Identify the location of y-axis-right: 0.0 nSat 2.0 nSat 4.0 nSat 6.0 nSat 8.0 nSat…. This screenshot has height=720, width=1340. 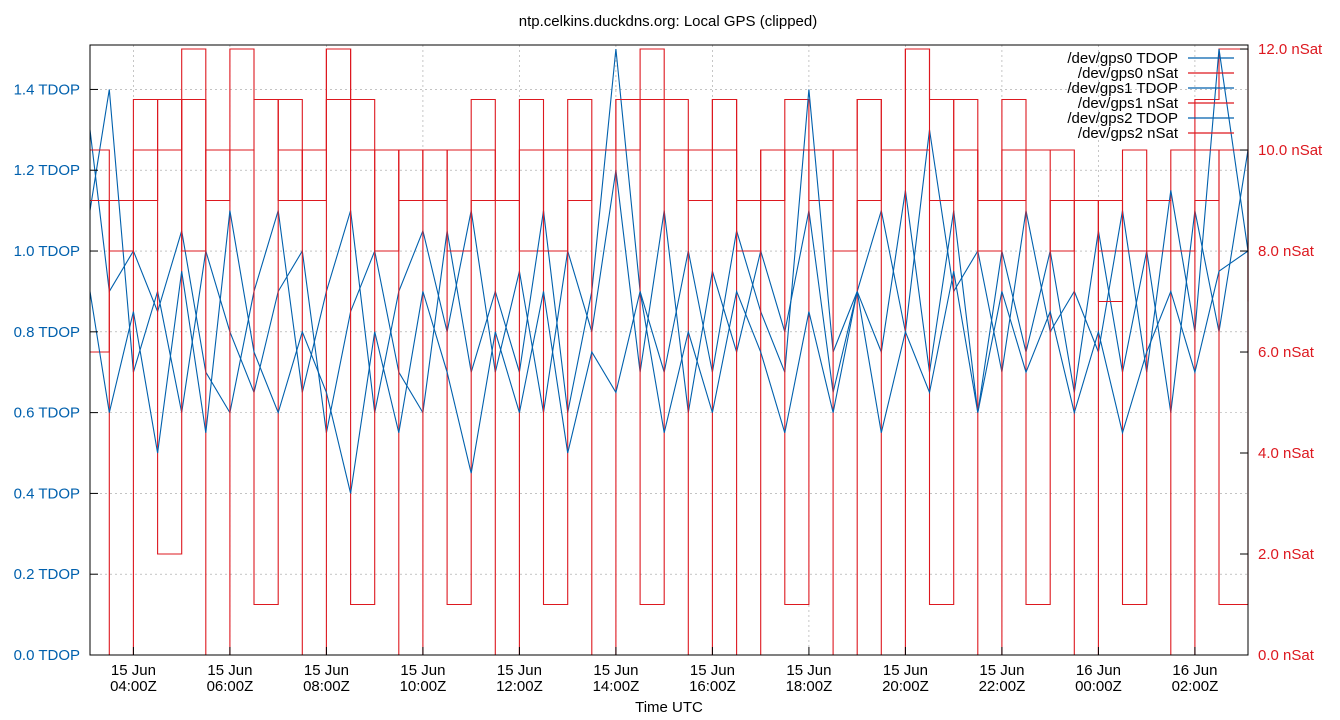
(1281, 352).